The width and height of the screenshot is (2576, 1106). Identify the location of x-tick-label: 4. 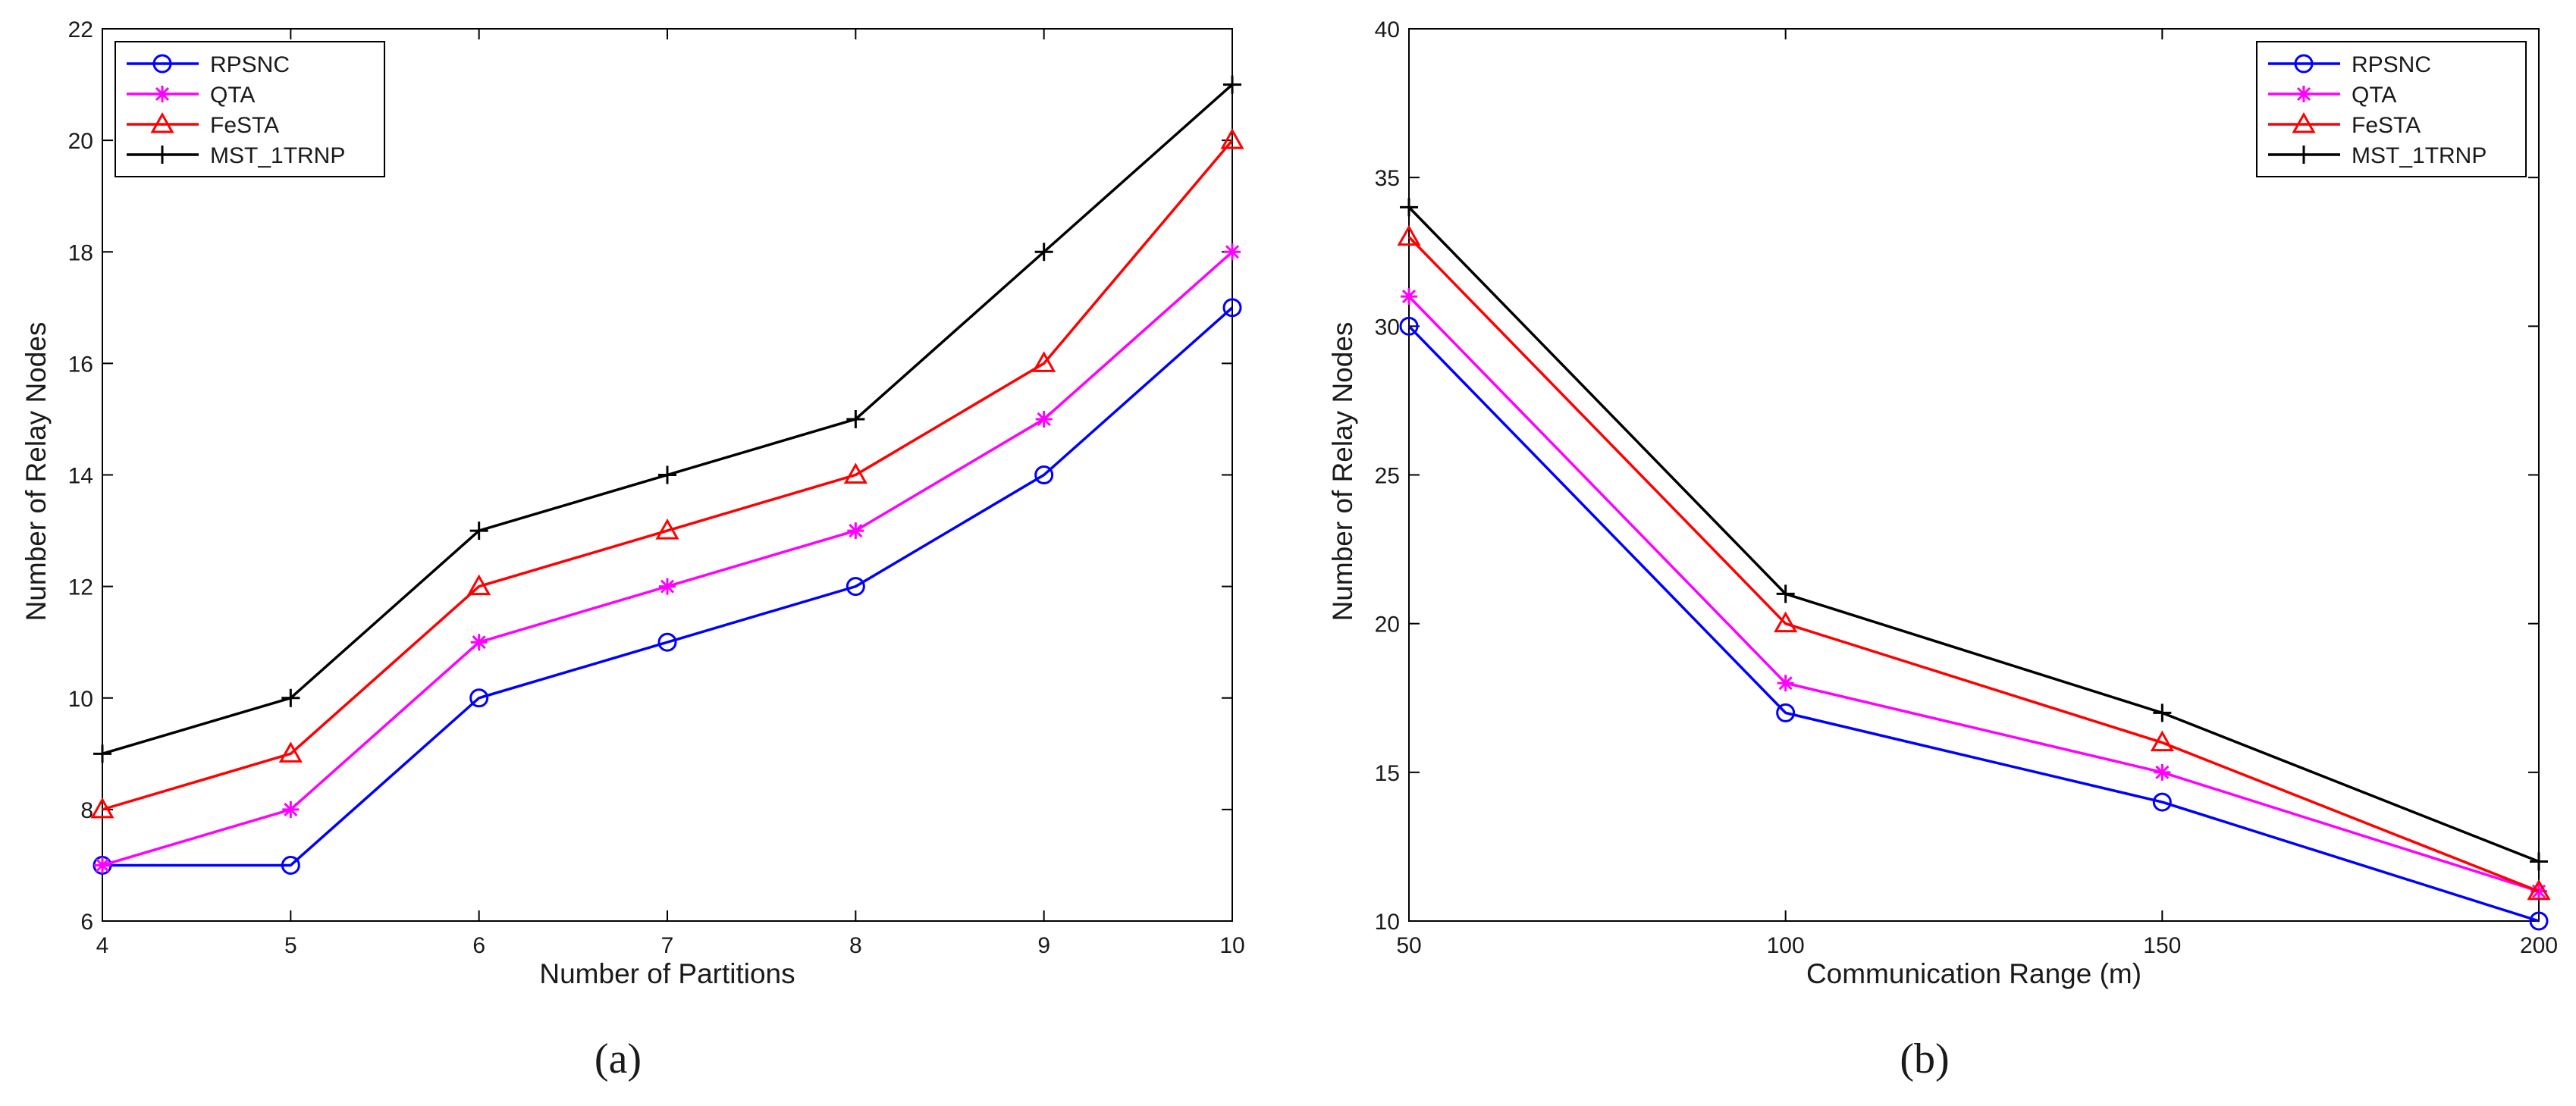
(102, 946).